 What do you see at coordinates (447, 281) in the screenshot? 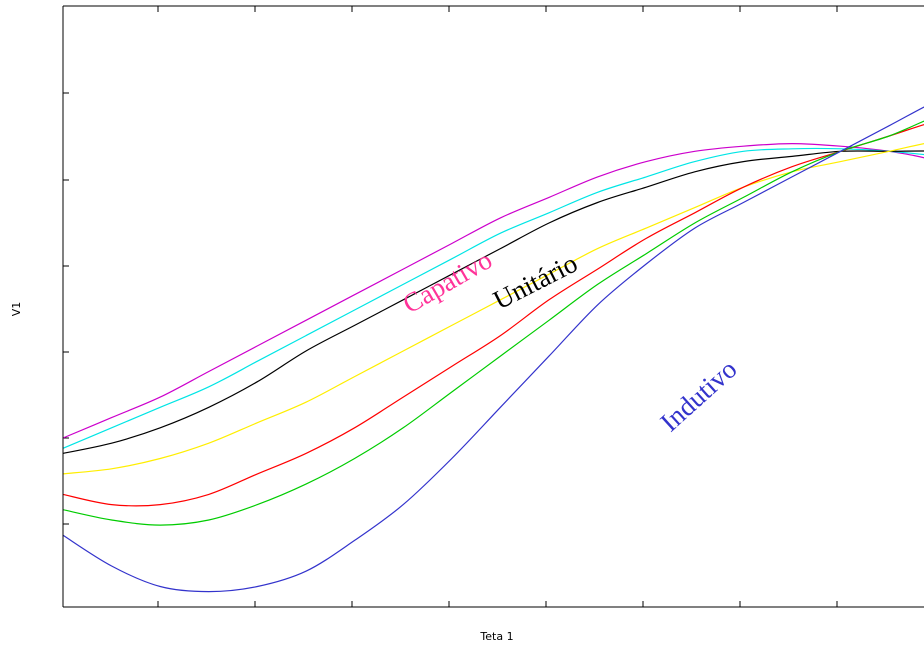
I see `annotation-label: Capativo` at bounding box center [447, 281].